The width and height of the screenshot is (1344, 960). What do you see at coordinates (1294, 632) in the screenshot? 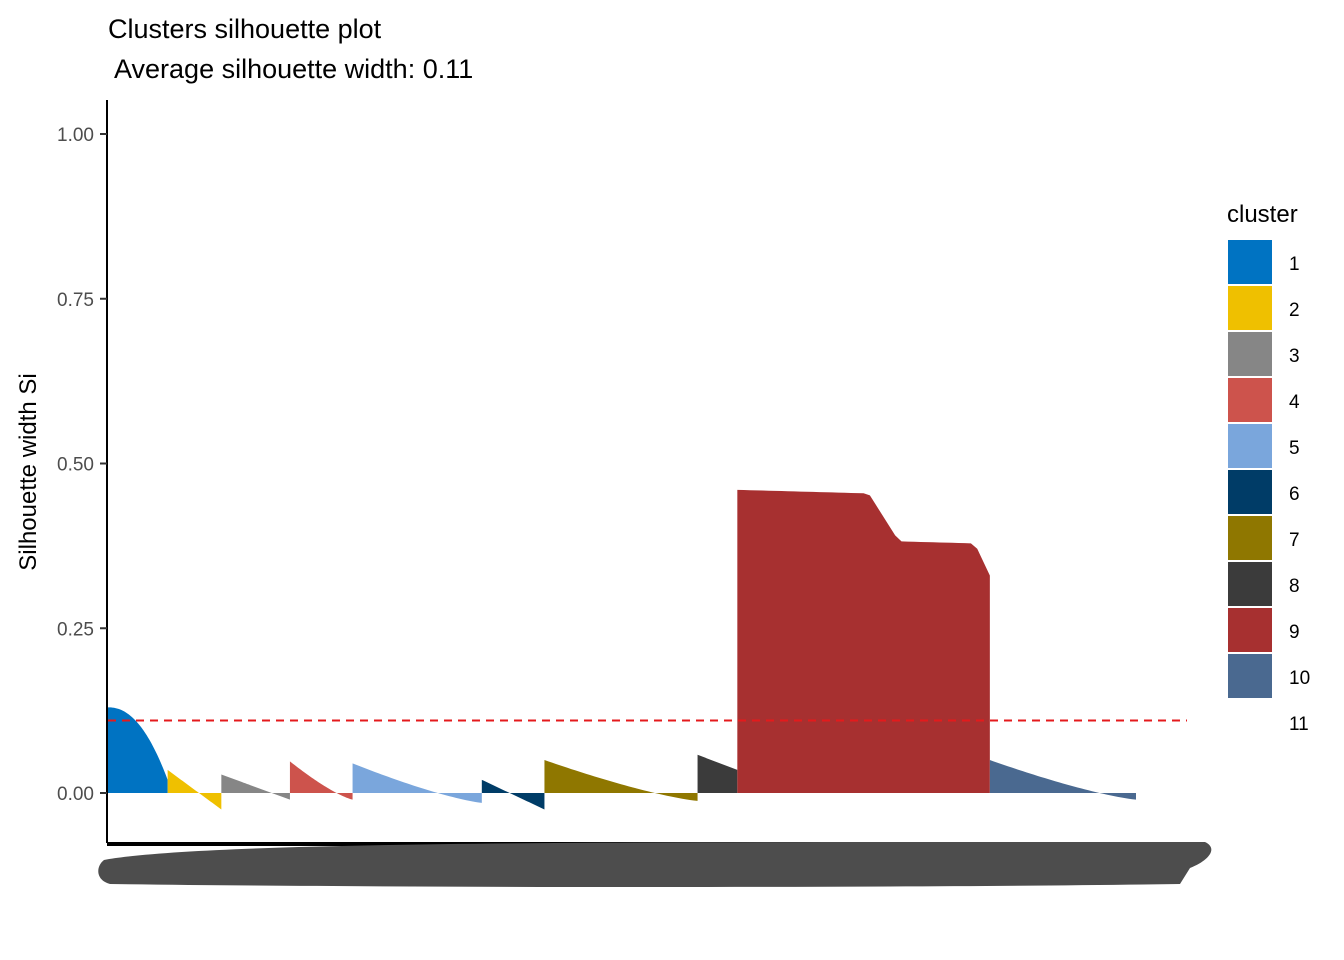
I see `legend-label-9: 9` at bounding box center [1294, 632].